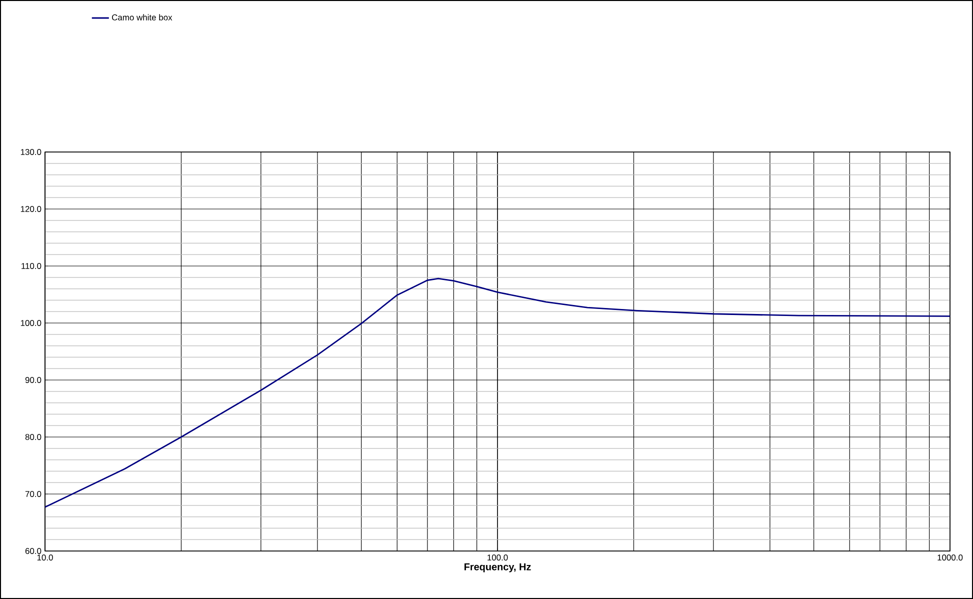  What do you see at coordinates (31, 323) in the screenshot?
I see `y-tick-label: 100.0` at bounding box center [31, 323].